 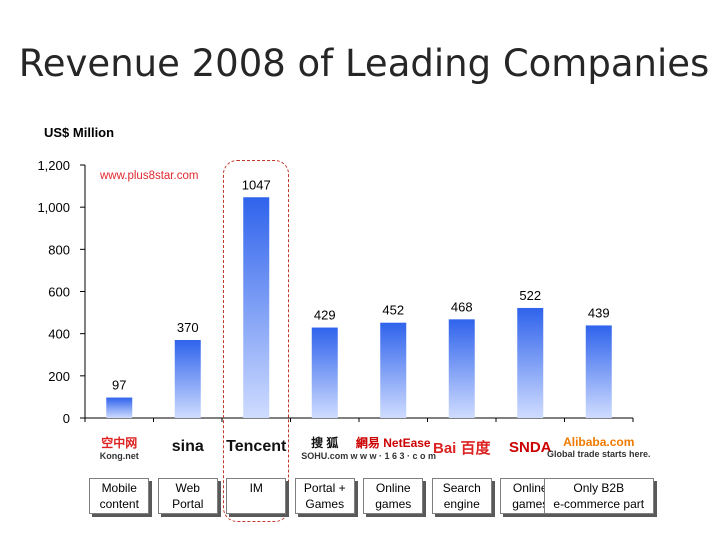 What do you see at coordinates (599, 312) in the screenshot?
I see `bar-value-label: 439` at bounding box center [599, 312].